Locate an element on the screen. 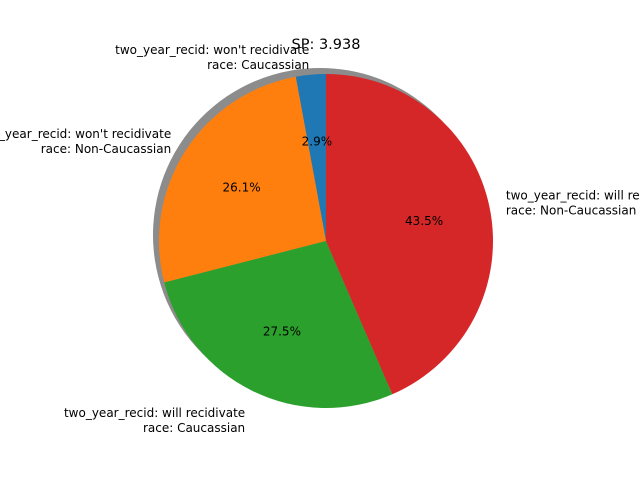 The width and height of the screenshot is (640, 480). slice-percent-two-year-recid-won-t-recidivate-race-caucassian: 2.9% is located at coordinates (317, 142).